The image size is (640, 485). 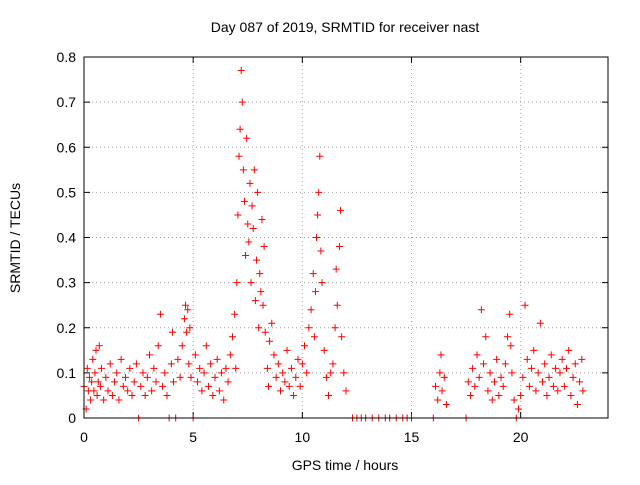 I want to click on y-tick-label: 0.5, so click(x=67, y=192).